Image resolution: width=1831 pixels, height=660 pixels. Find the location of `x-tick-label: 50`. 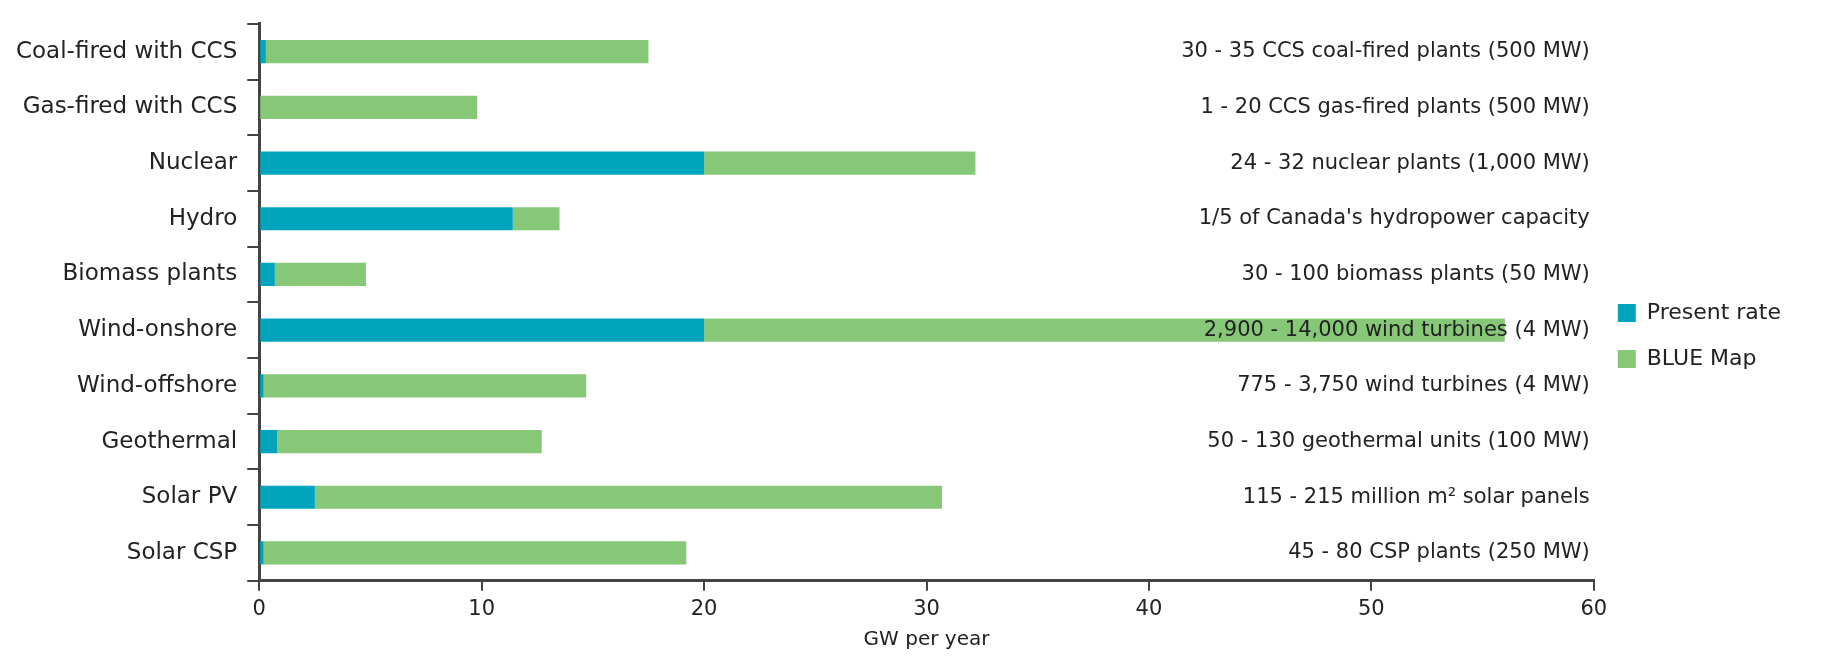

x-tick-label: 50 is located at coordinates (1371, 607).